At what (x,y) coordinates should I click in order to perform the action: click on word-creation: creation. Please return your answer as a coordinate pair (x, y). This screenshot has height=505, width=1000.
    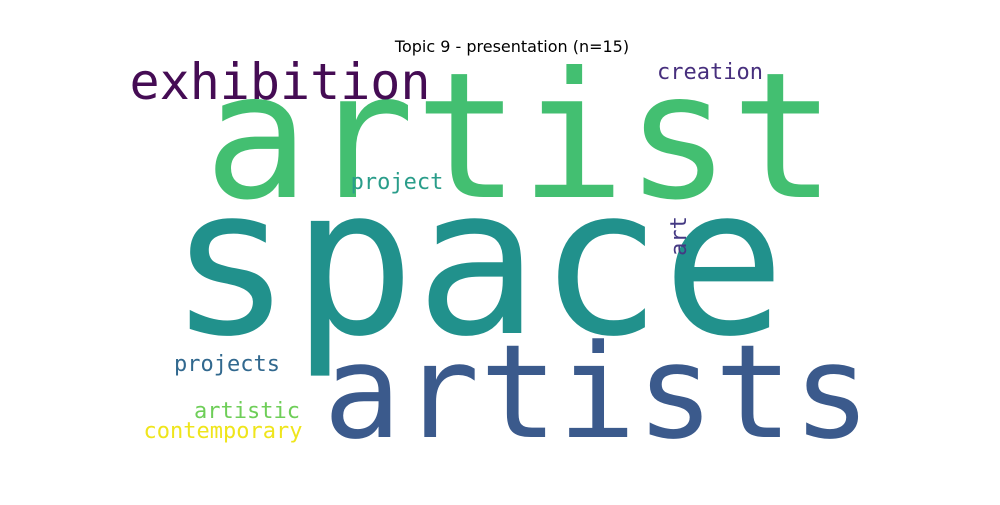
    Looking at the image, I should click on (710, 72).